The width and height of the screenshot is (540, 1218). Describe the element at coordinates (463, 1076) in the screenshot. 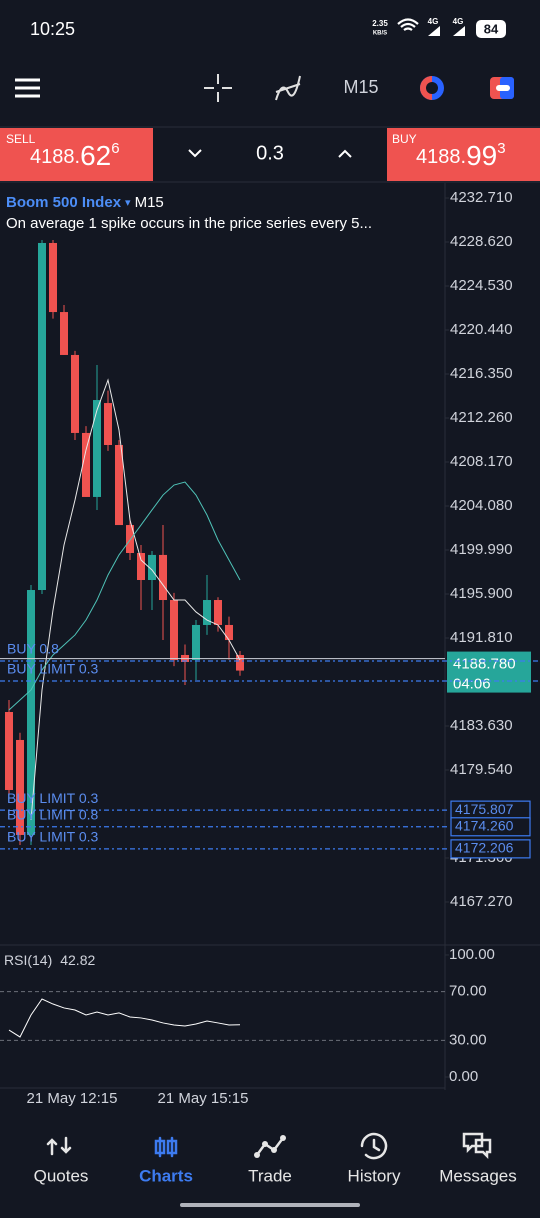

I see `rsi-tick-label: 0.00` at that location.